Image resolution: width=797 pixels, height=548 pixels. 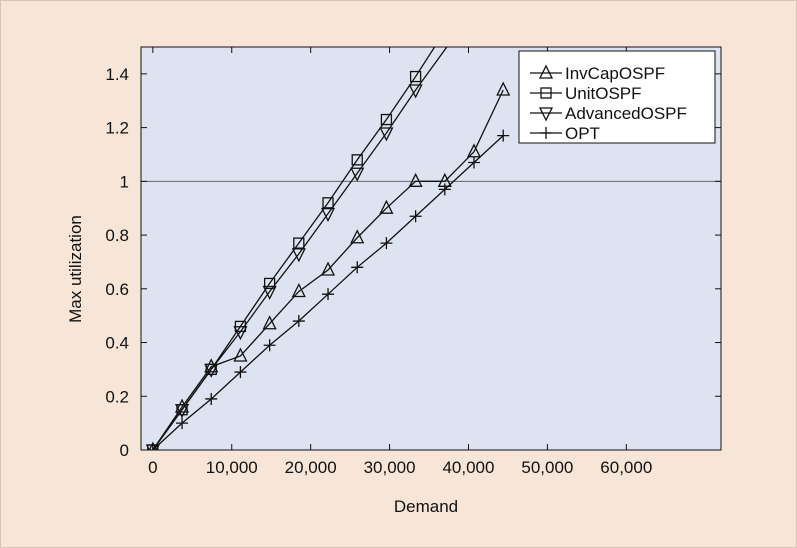 I want to click on x-tick-label: 20,000, so click(x=311, y=467).